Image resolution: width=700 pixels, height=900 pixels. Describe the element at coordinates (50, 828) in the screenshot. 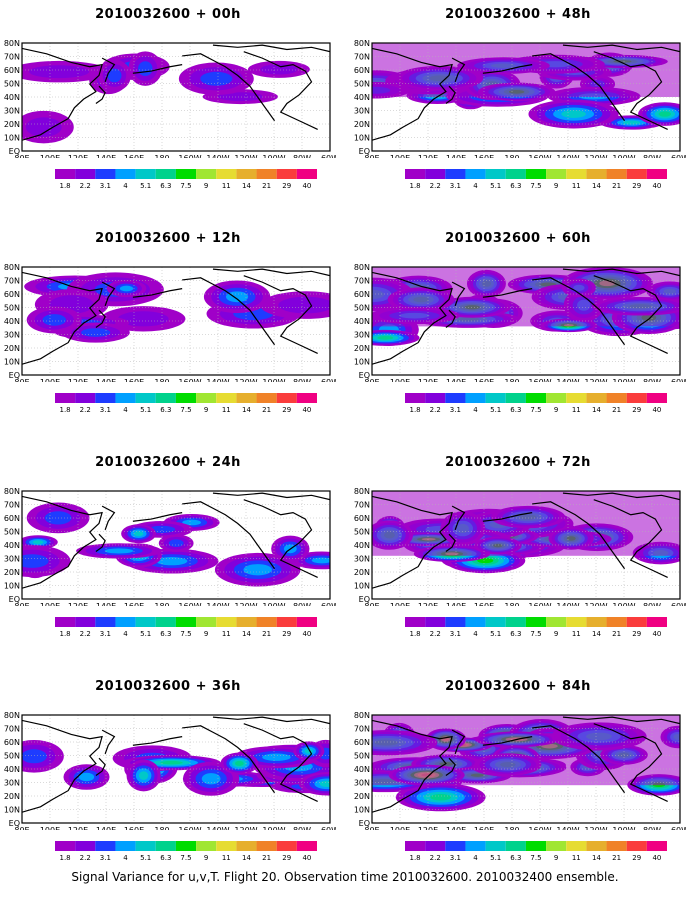

I see `longitude-label: 100E` at that location.